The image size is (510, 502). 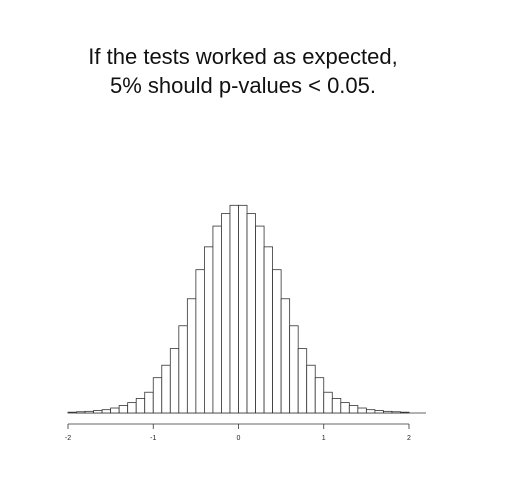 What do you see at coordinates (243, 56) in the screenshot?
I see `chart-title-line-1: If the tests worked as expected,` at bounding box center [243, 56].